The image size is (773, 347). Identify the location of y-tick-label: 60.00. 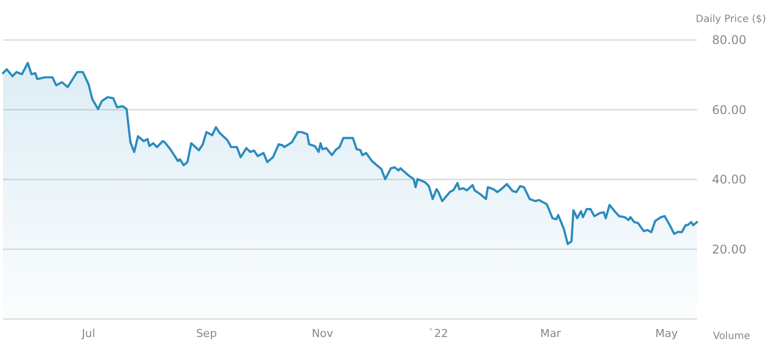
(729, 109).